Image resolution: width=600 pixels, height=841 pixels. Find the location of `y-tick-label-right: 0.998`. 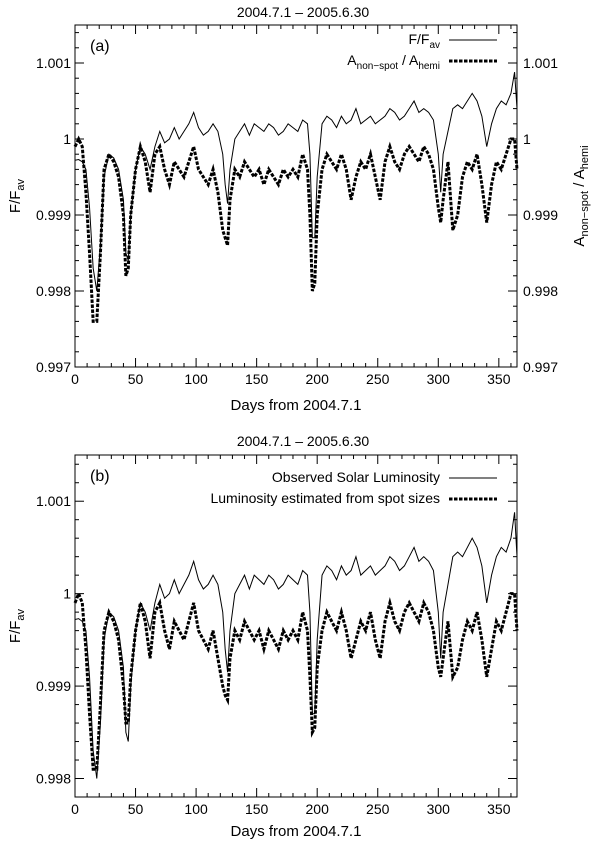

y-tick-label-right: 0.998 is located at coordinates (540, 291).